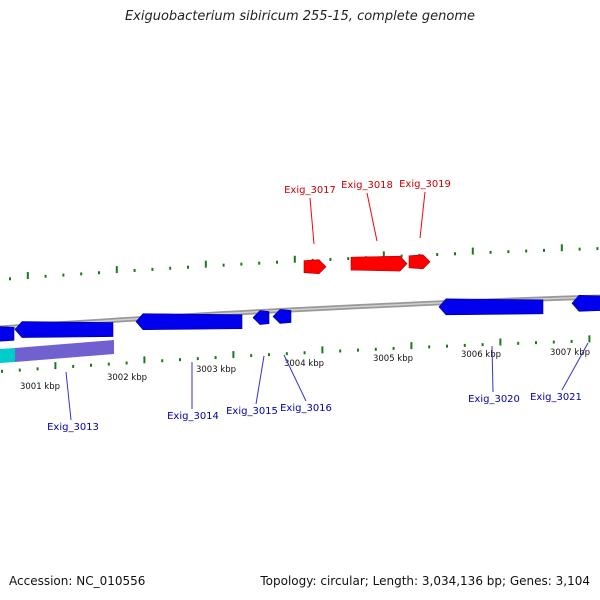 This screenshot has height=600, width=600. Describe the element at coordinates (367, 185) in the screenshot. I see `forward-gene-label: Exig_3018` at that location.